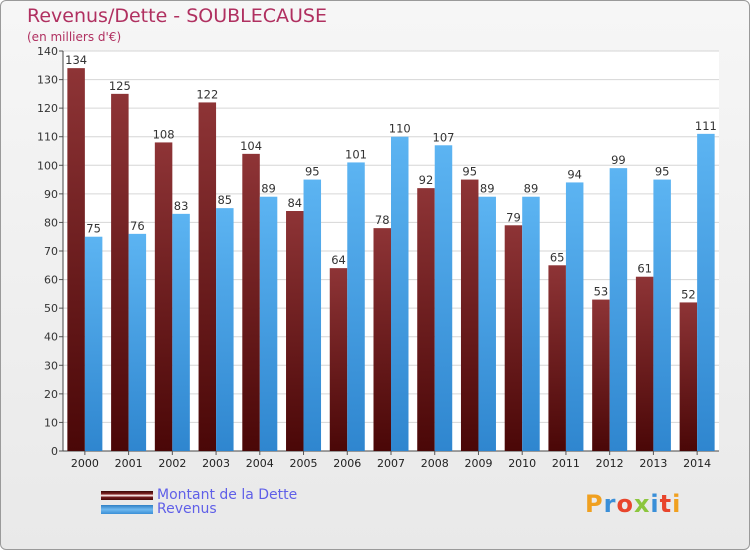 Image resolution: width=750 pixels, height=550 pixels. What do you see at coordinates (93, 229) in the screenshot?
I see `data-label: 75` at bounding box center [93, 229].